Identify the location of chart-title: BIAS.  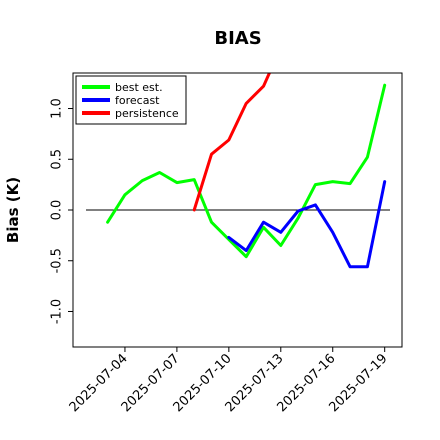
(237, 38).